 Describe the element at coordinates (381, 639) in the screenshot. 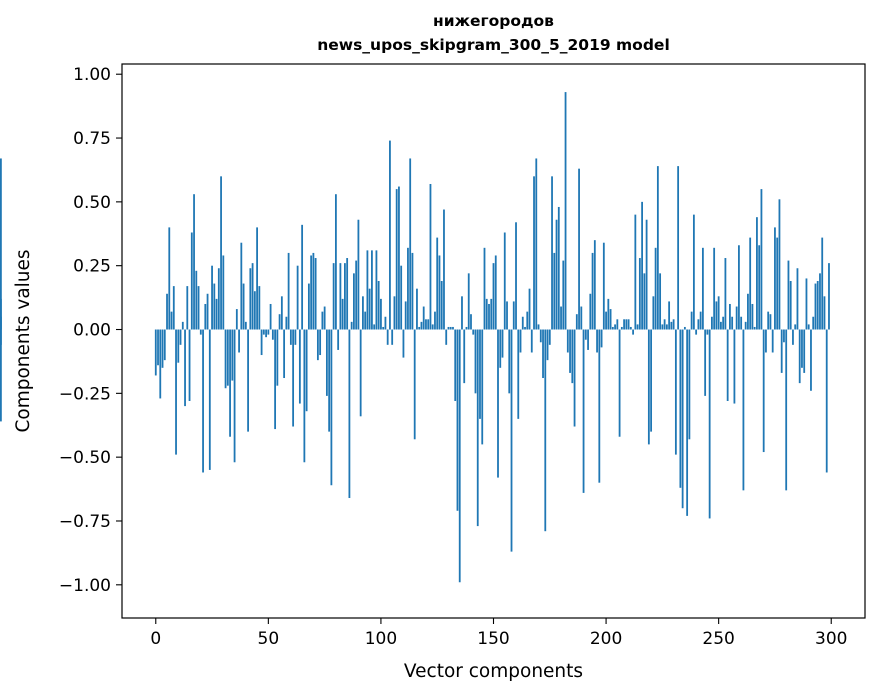

I see `x-tick-label: 100` at that location.